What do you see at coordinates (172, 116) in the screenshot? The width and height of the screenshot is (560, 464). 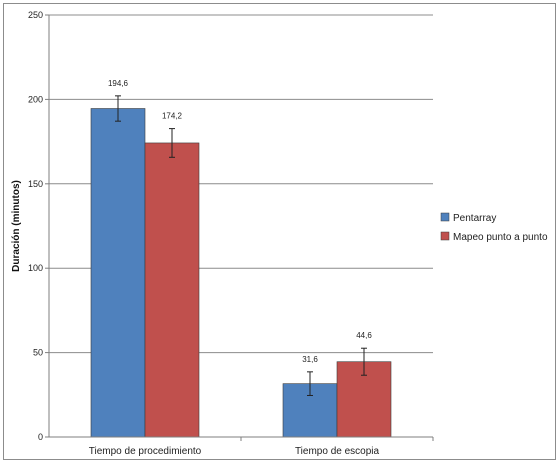 I see `data-label: 174,2` at bounding box center [172, 116].